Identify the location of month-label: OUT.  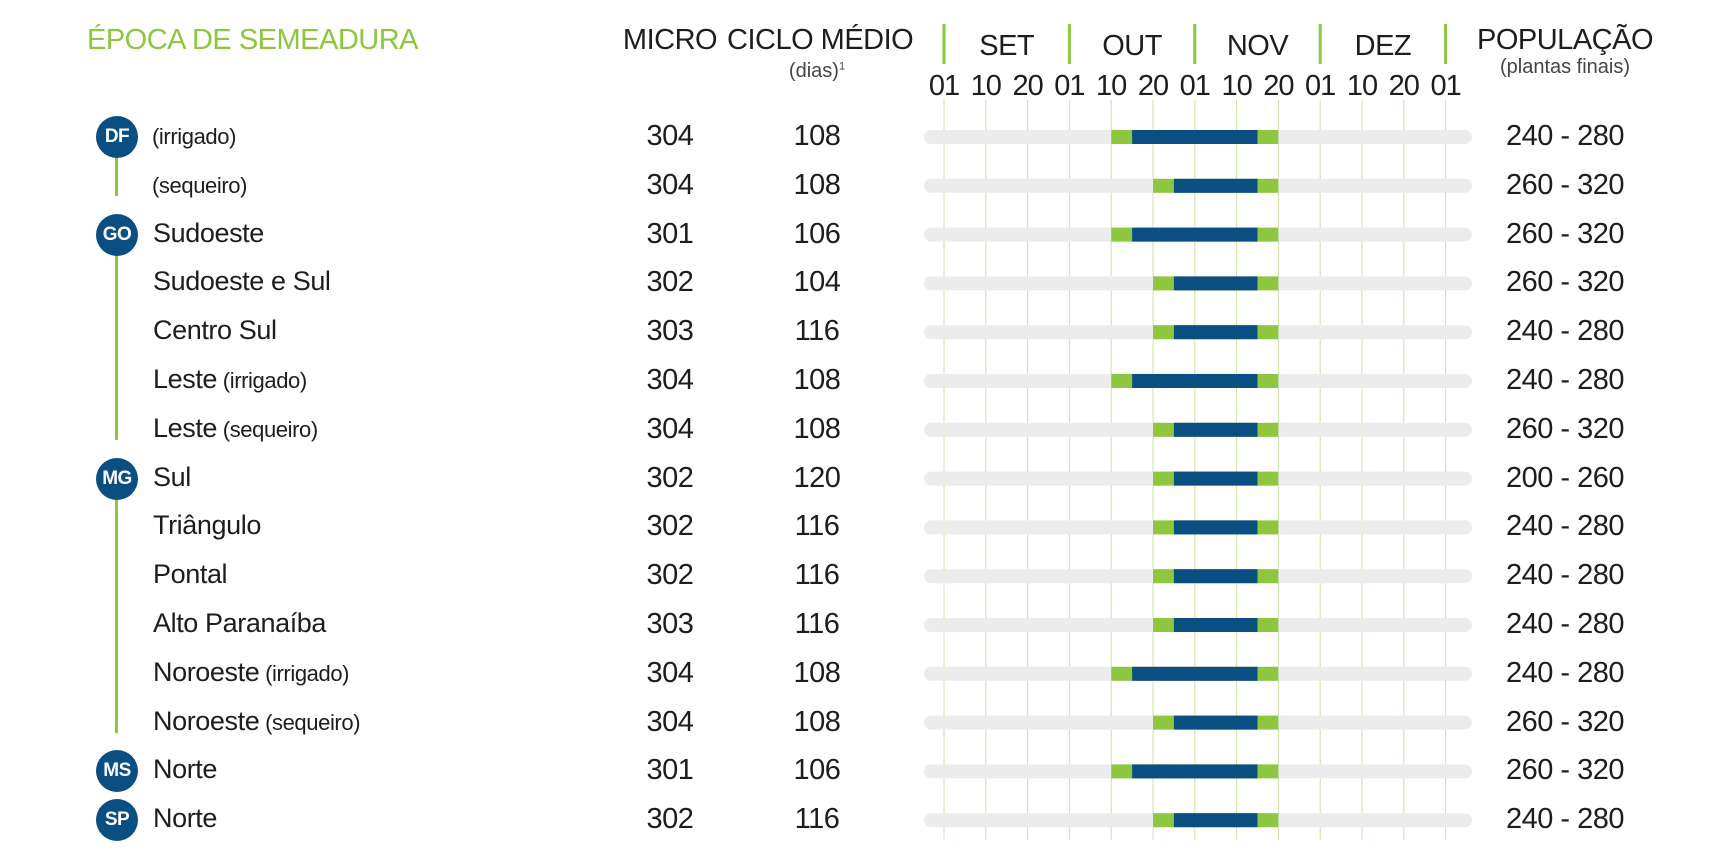
(1132, 46).